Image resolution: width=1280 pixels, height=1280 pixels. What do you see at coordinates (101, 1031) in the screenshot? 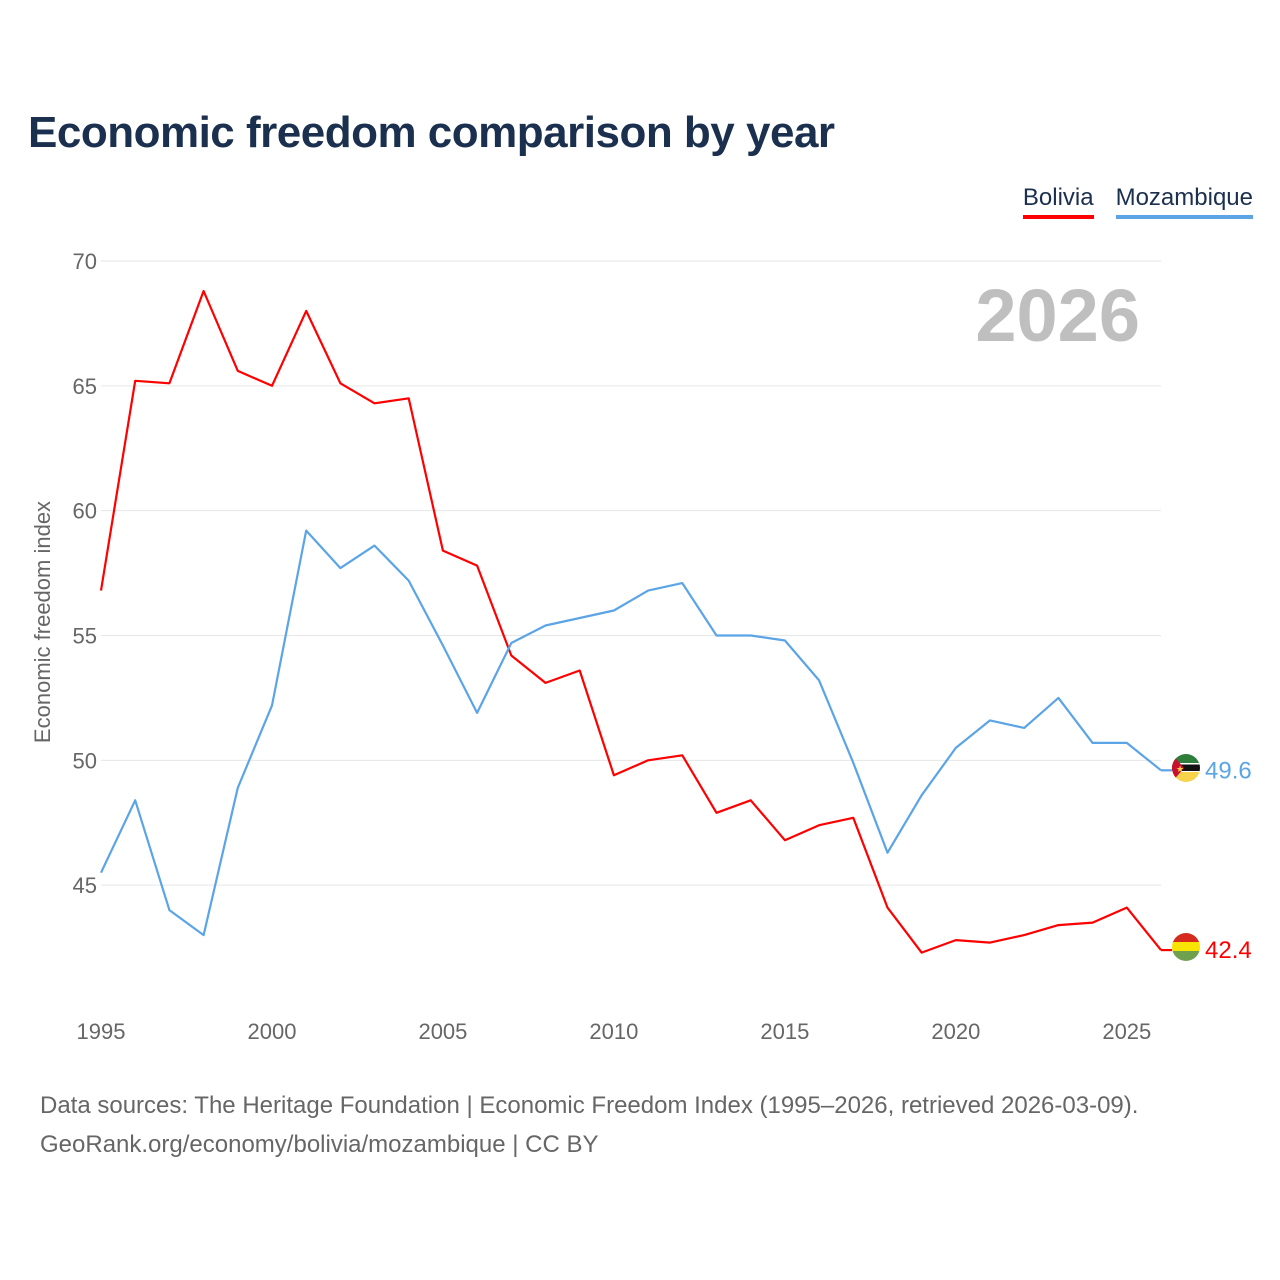
I see `x-tick-label: 1995` at bounding box center [101, 1031].